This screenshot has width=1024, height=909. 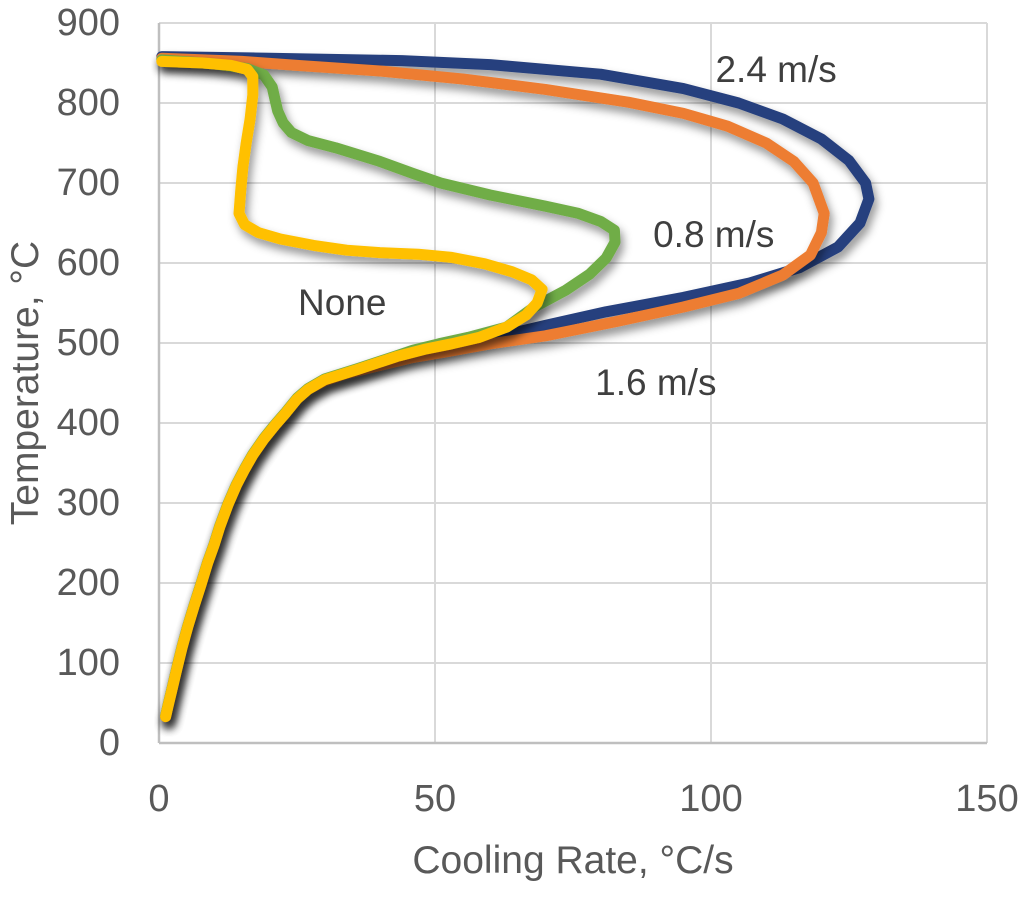 What do you see at coordinates (159, 799) in the screenshot?
I see `x-tick-label: 0` at bounding box center [159, 799].